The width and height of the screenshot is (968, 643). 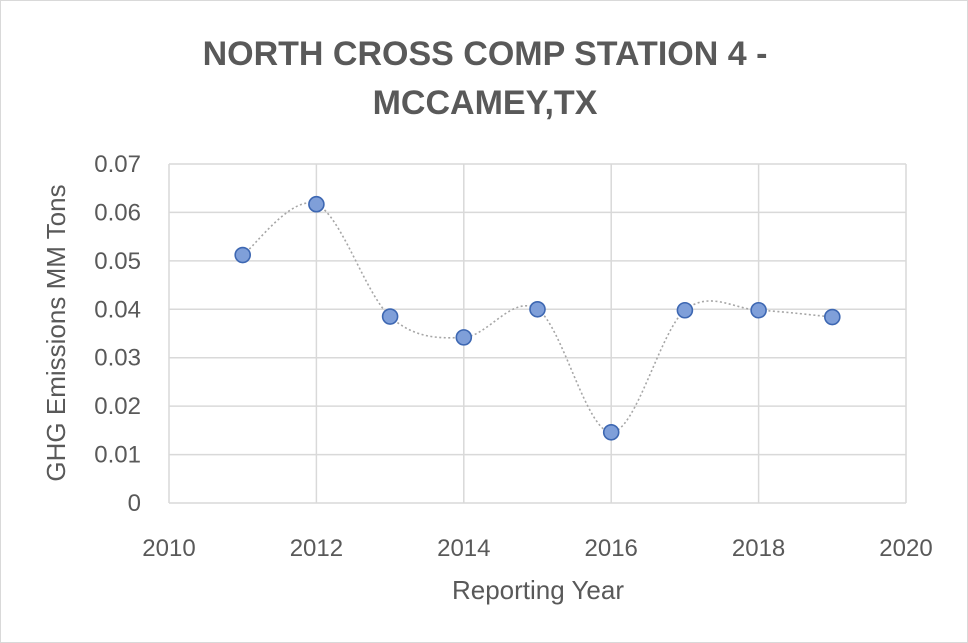 What do you see at coordinates (117, 455) in the screenshot?
I see `y-tick-label: 0.01` at bounding box center [117, 455].